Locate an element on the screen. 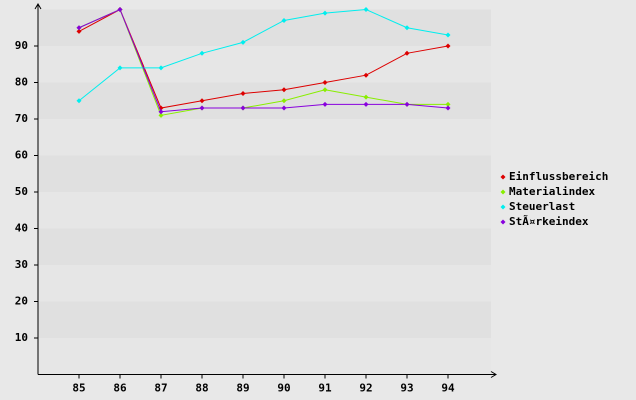 The width and height of the screenshot is (636, 400). y-axis-arrow is located at coordinates (38, 6).